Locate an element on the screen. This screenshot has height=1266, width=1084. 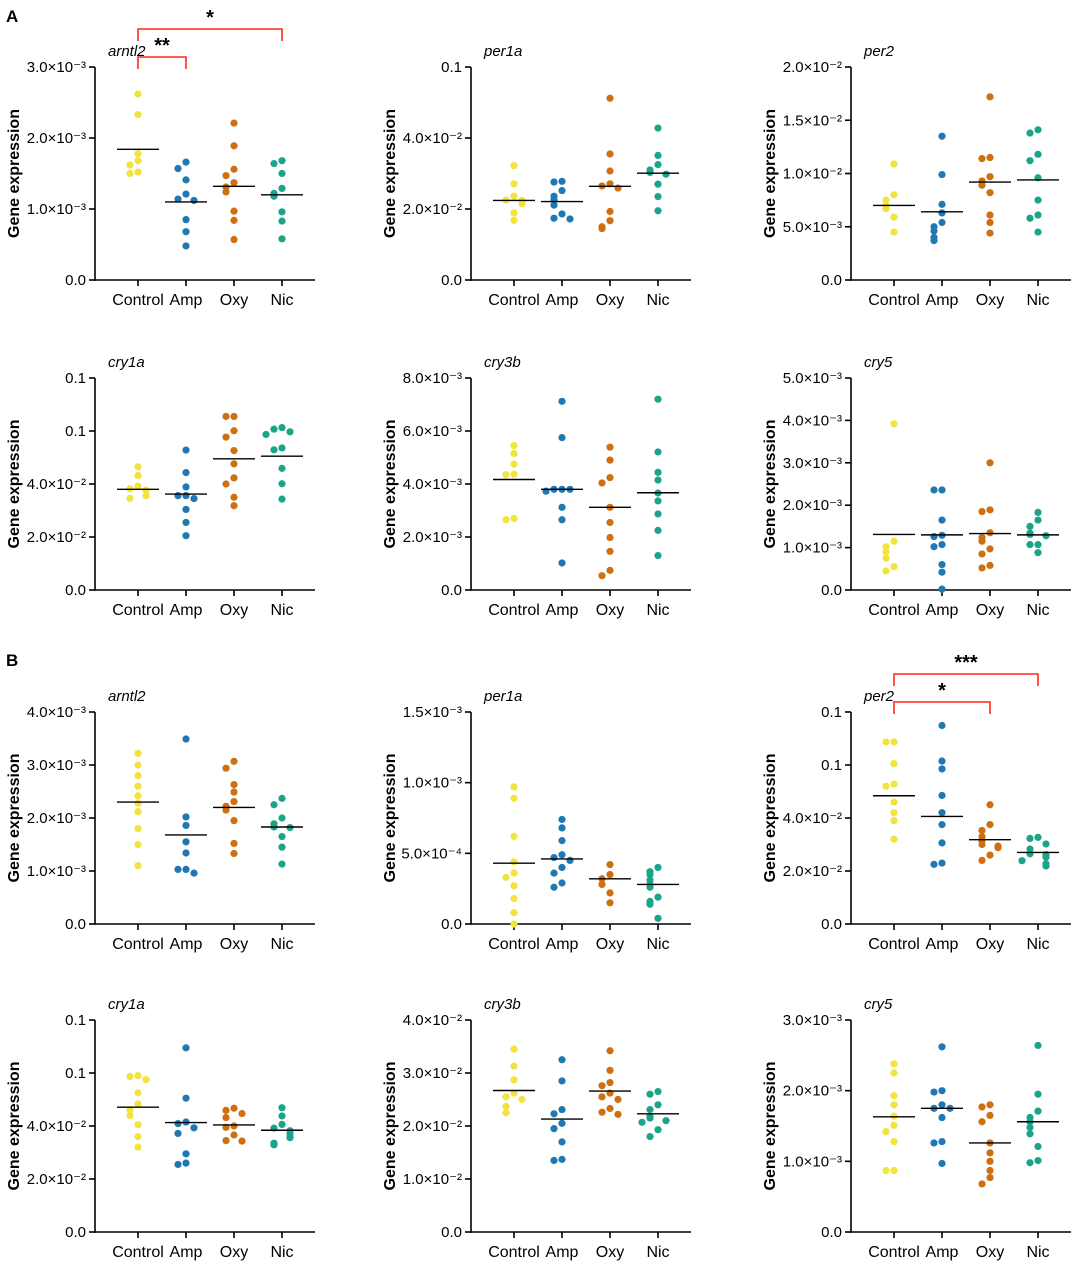
x-tick-label-nic: Nic is located at coordinates (1037, 300).